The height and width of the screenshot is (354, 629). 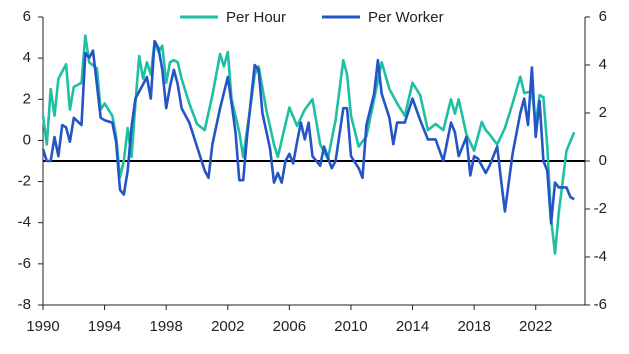 I want to click on x-tick-label: 2010, so click(x=350, y=326).